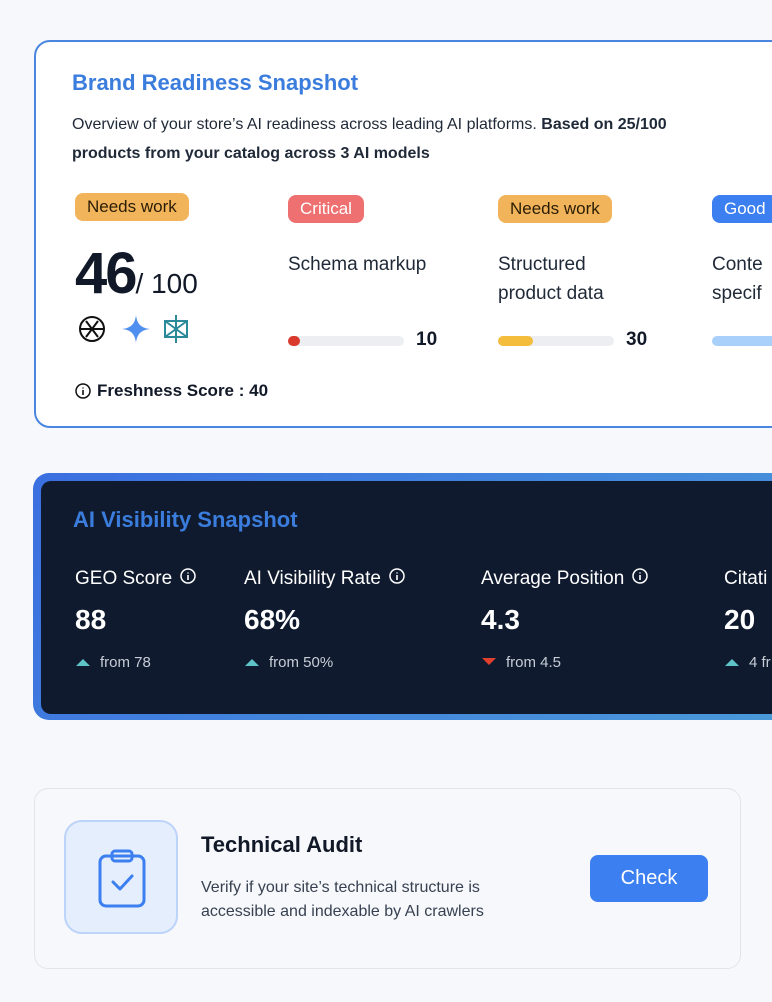 The height and width of the screenshot is (1002, 772). I want to click on metric-value: 4.3, so click(500, 619).